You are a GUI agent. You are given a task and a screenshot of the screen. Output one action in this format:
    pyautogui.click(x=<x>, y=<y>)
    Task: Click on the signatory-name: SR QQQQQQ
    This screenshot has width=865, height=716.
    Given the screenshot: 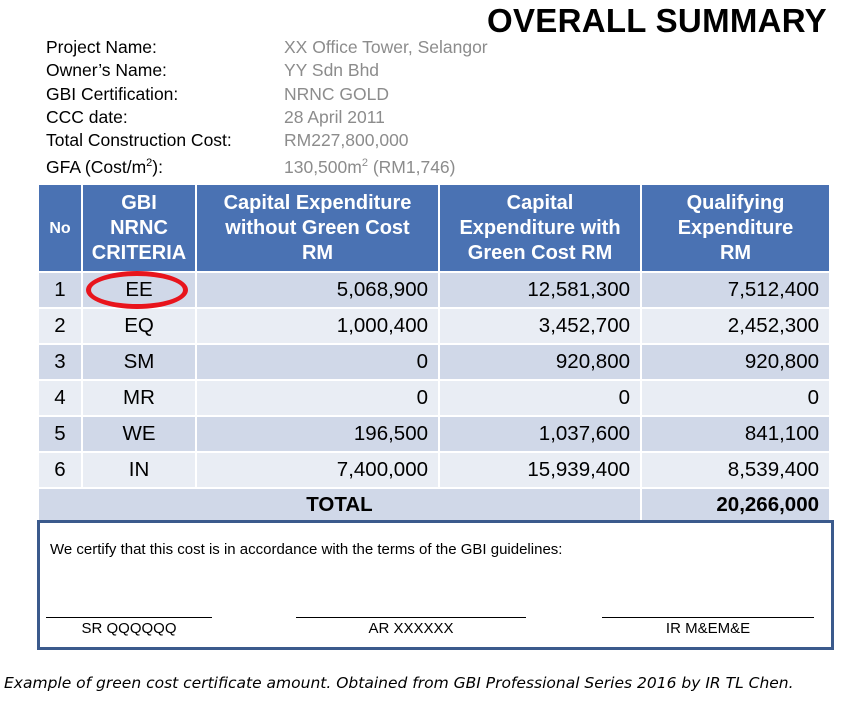 What is the action you would take?
    pyautogui.click(x=129, y=628)
    